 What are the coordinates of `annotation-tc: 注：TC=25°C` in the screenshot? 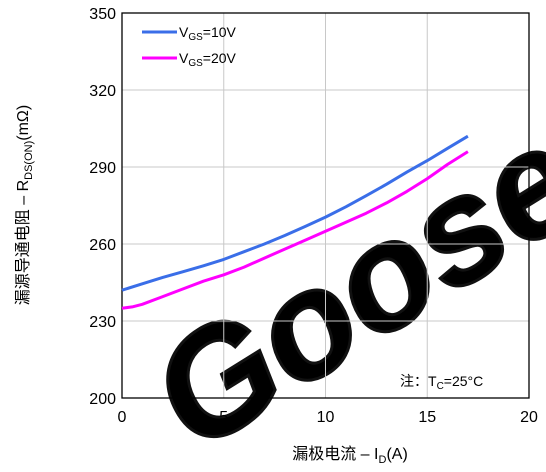 It's located at (441, 382).